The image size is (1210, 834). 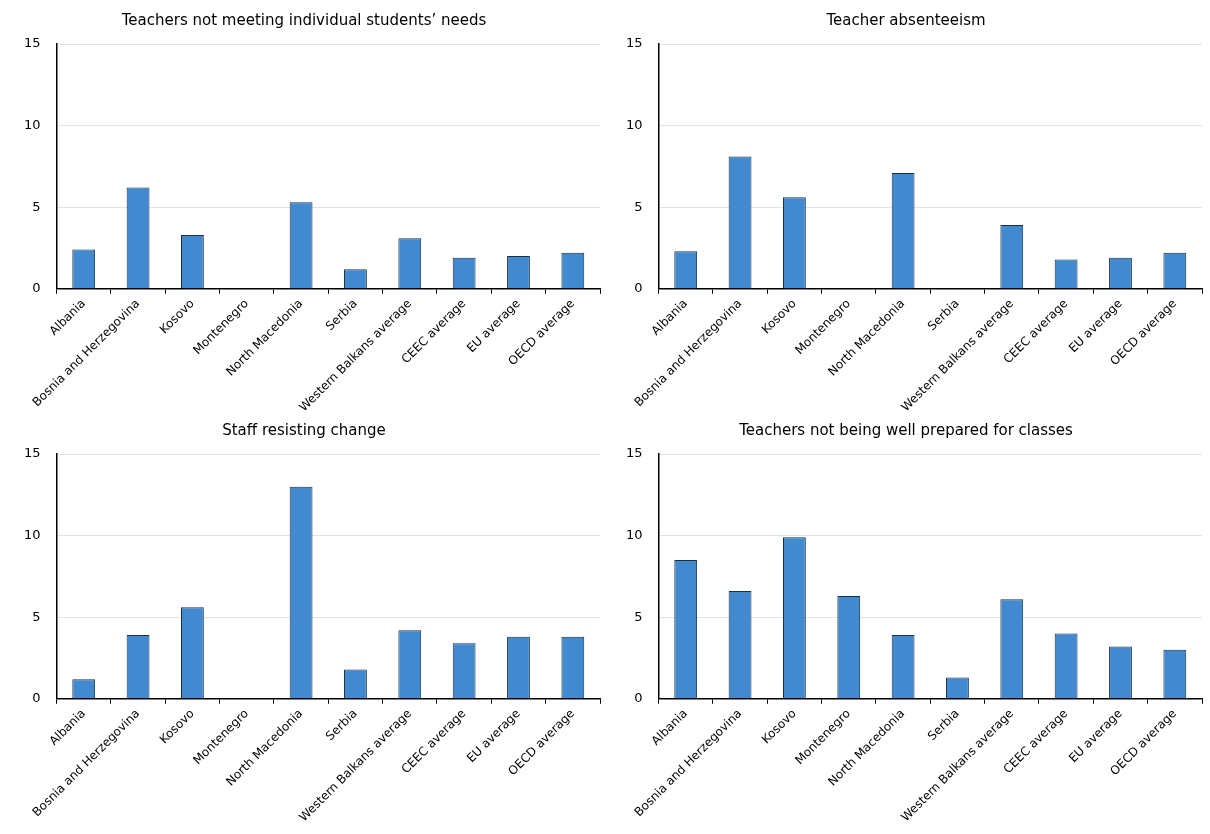 What do you see at coordinates (304, 429) in the screenshot?
I see `chart-title: Staff resisting change` at bounding box center [304, 429].